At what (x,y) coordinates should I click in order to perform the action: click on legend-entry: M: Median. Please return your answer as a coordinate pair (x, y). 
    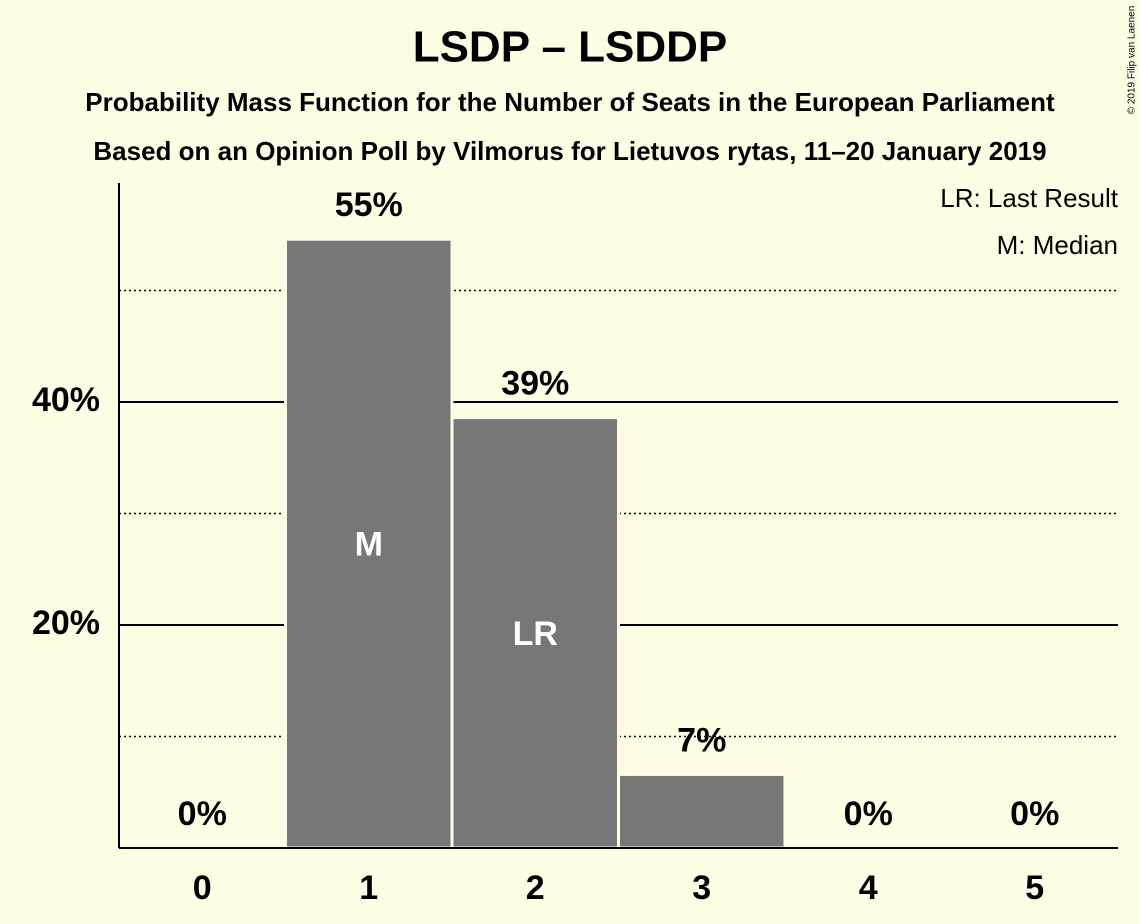
    Looking at the image, I should click on (1057, 245).